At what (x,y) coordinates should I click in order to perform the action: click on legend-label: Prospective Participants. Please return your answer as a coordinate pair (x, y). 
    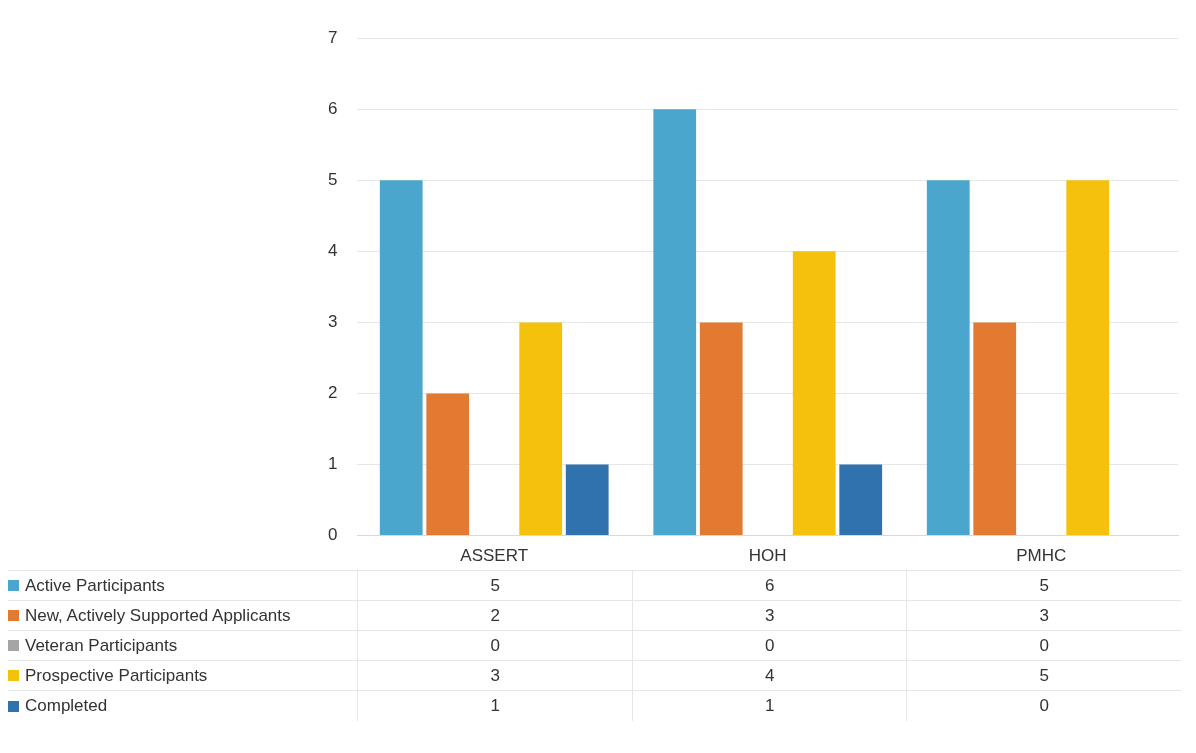
    Looking at the image, I should click on (116, 675).